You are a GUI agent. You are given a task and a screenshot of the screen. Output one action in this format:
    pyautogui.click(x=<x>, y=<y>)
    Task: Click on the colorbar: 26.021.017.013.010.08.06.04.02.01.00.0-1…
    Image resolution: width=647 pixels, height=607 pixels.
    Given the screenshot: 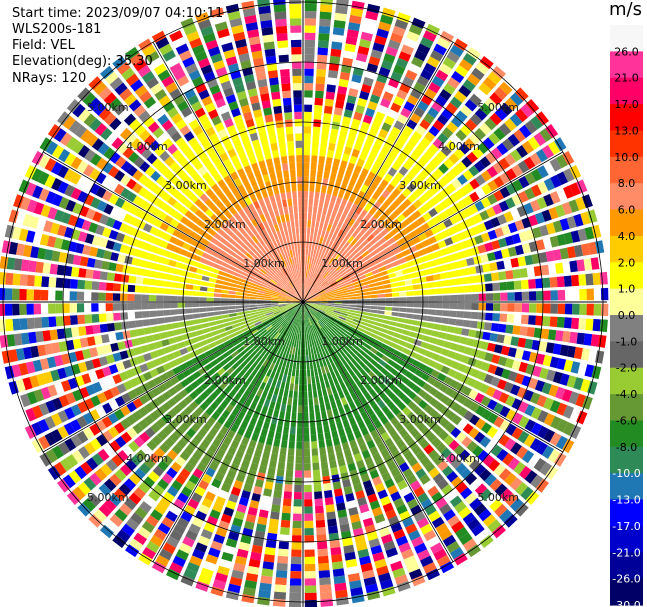 What is the action you would take?
    pyautogui.click(x=626, y=316)
    